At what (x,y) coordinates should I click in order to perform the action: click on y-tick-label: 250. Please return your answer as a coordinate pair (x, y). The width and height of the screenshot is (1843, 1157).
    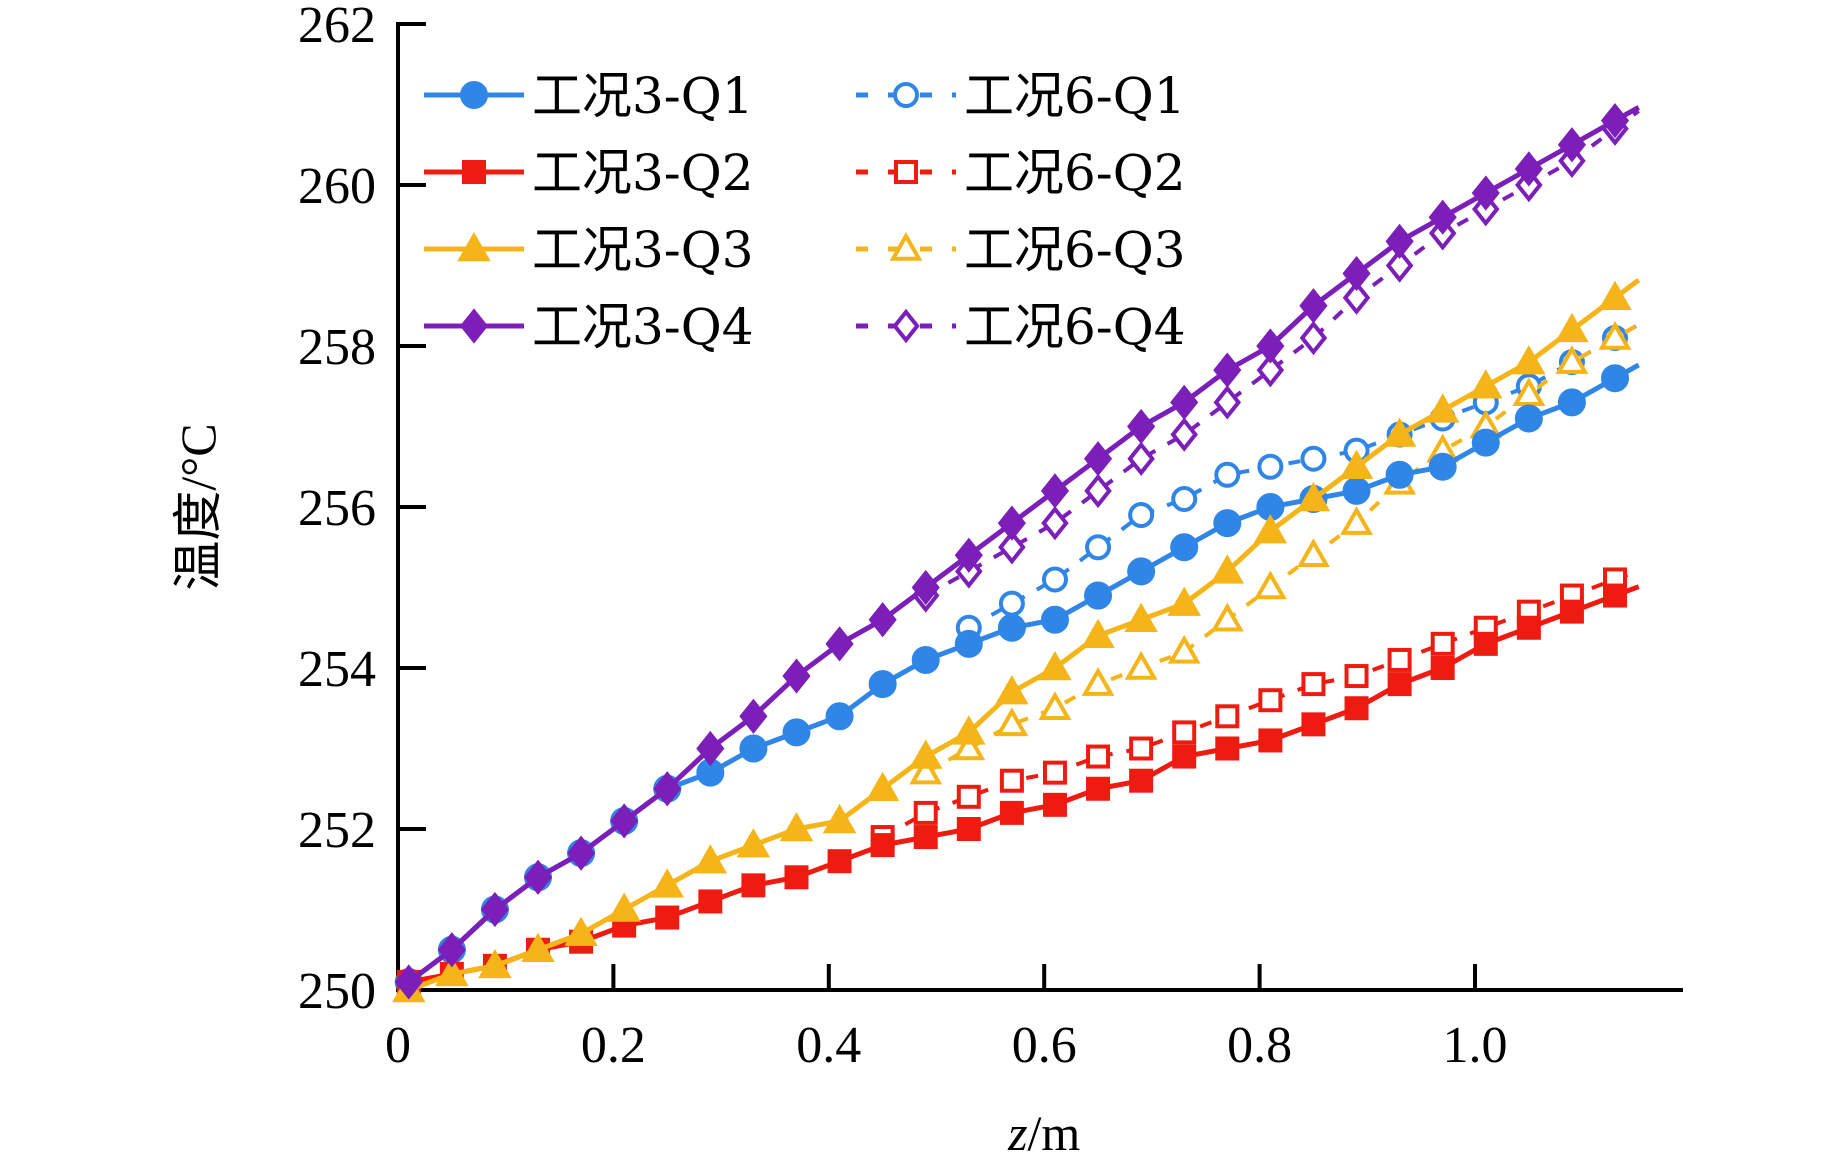
    Looking at the image, I should click on (337, 991).